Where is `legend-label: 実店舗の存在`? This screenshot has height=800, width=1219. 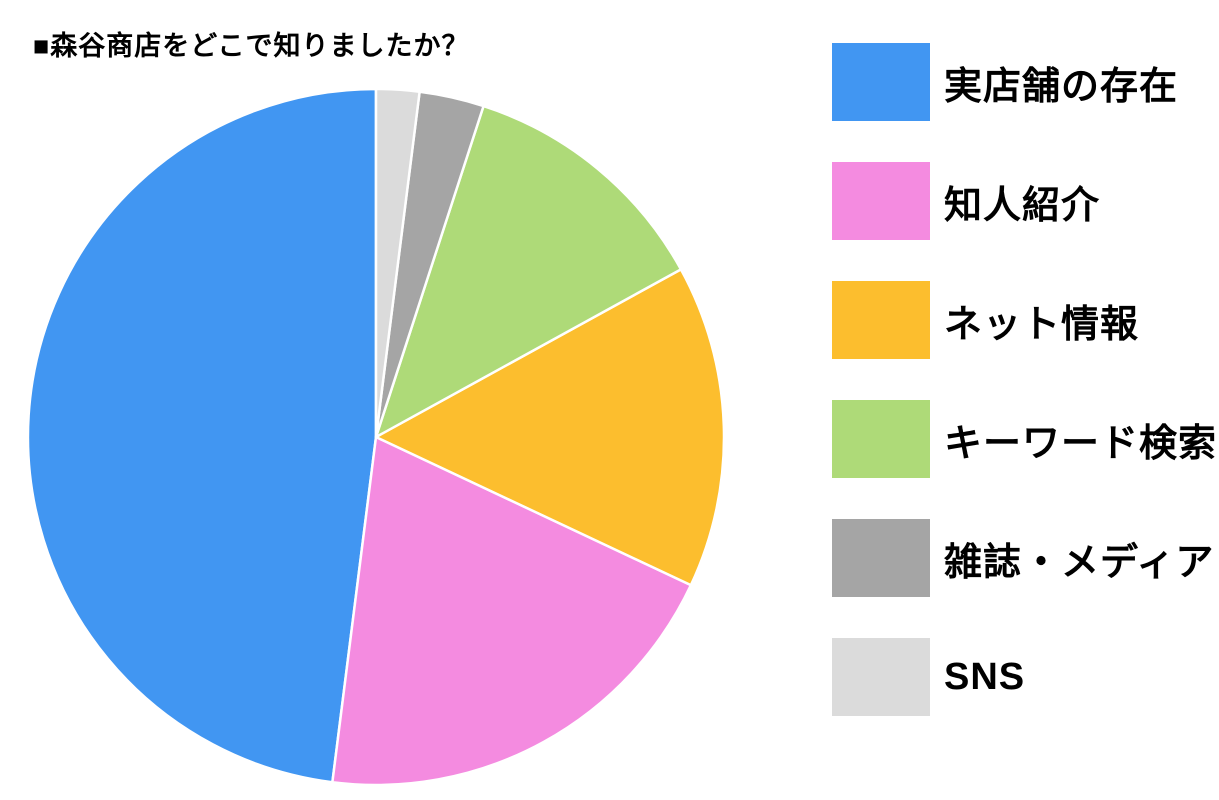 legend-label: 実店舗の存在 is located at coordinates (1061, 86).